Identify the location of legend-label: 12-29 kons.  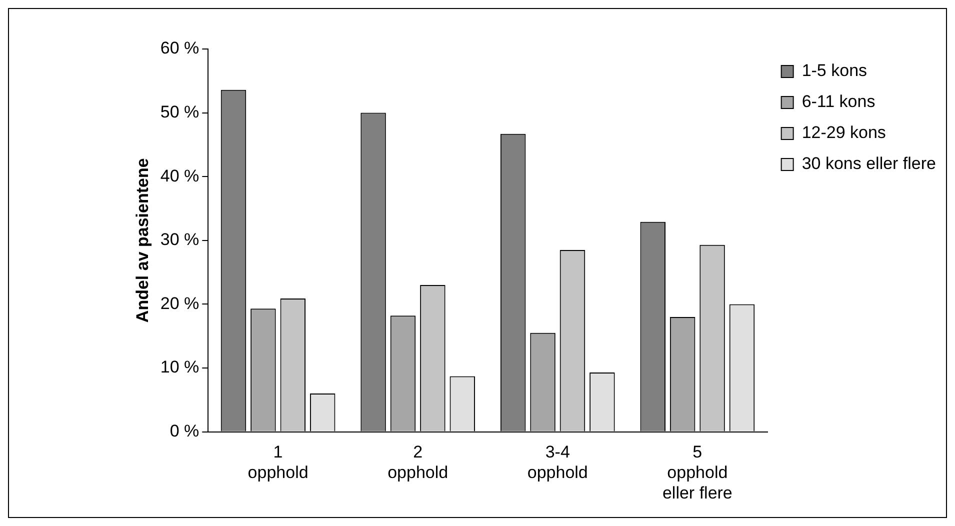
(844, 132).